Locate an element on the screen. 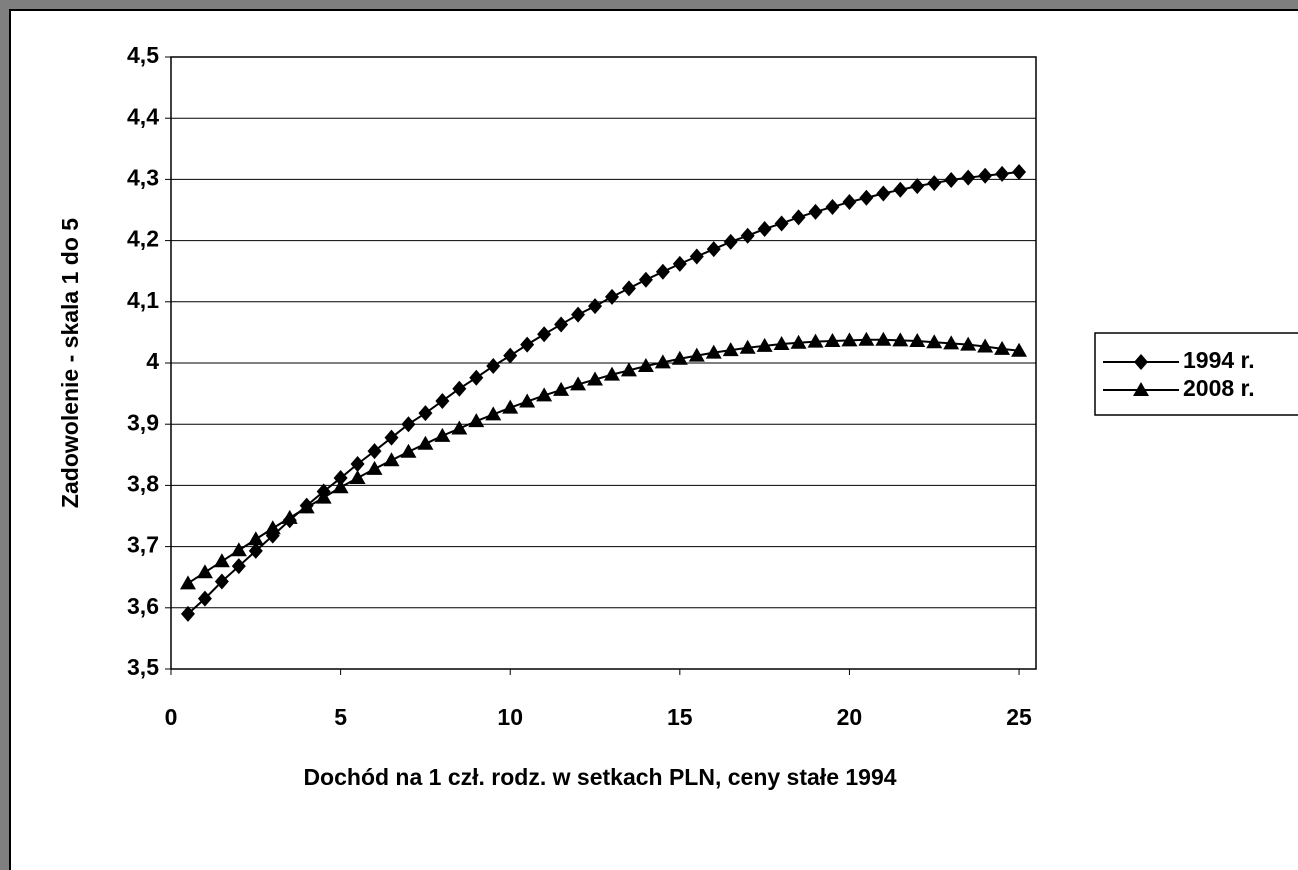 The image size is (1298, 870). x-tick-label: 0 is located at coordinates (171, 717).